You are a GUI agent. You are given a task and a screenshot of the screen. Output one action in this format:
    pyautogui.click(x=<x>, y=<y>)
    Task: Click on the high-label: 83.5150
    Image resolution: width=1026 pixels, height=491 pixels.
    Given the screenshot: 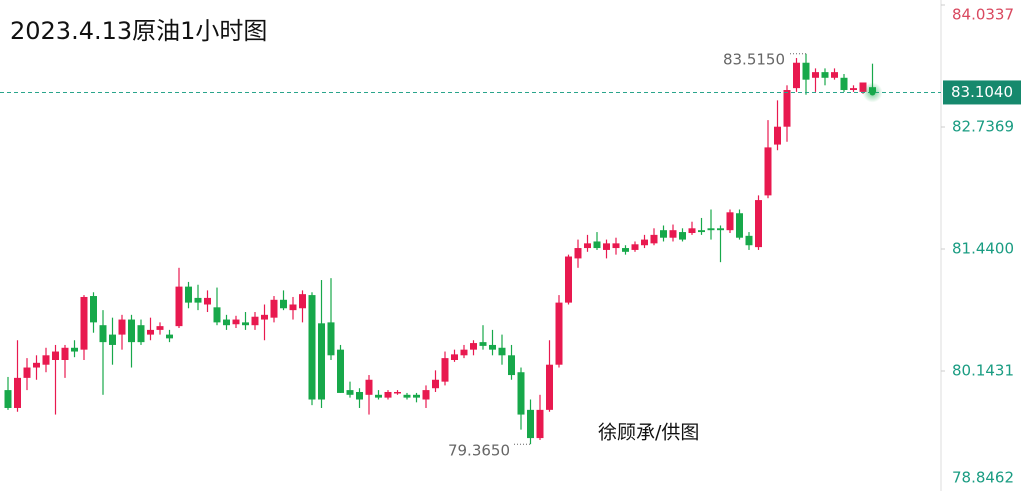 What is the action you would take?
    pyautogui.click(x=754, y=59)
    